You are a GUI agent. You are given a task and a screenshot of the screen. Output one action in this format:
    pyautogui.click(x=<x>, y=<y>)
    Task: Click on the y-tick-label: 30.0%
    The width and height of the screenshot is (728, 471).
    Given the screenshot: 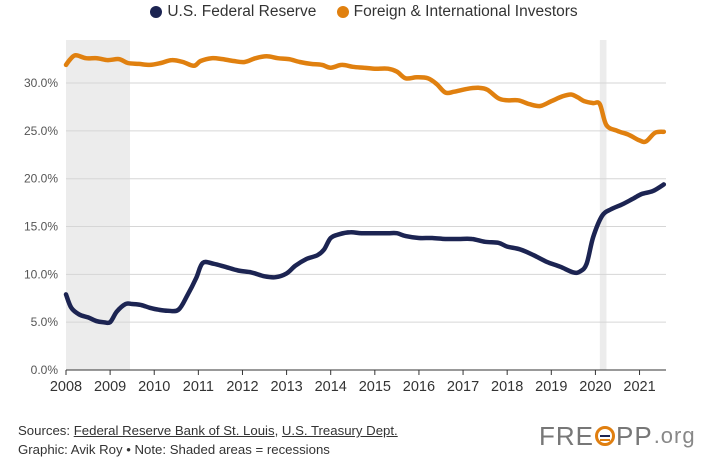 What is the action you would take?
    pyautogui.click(x=41, y=83)
    